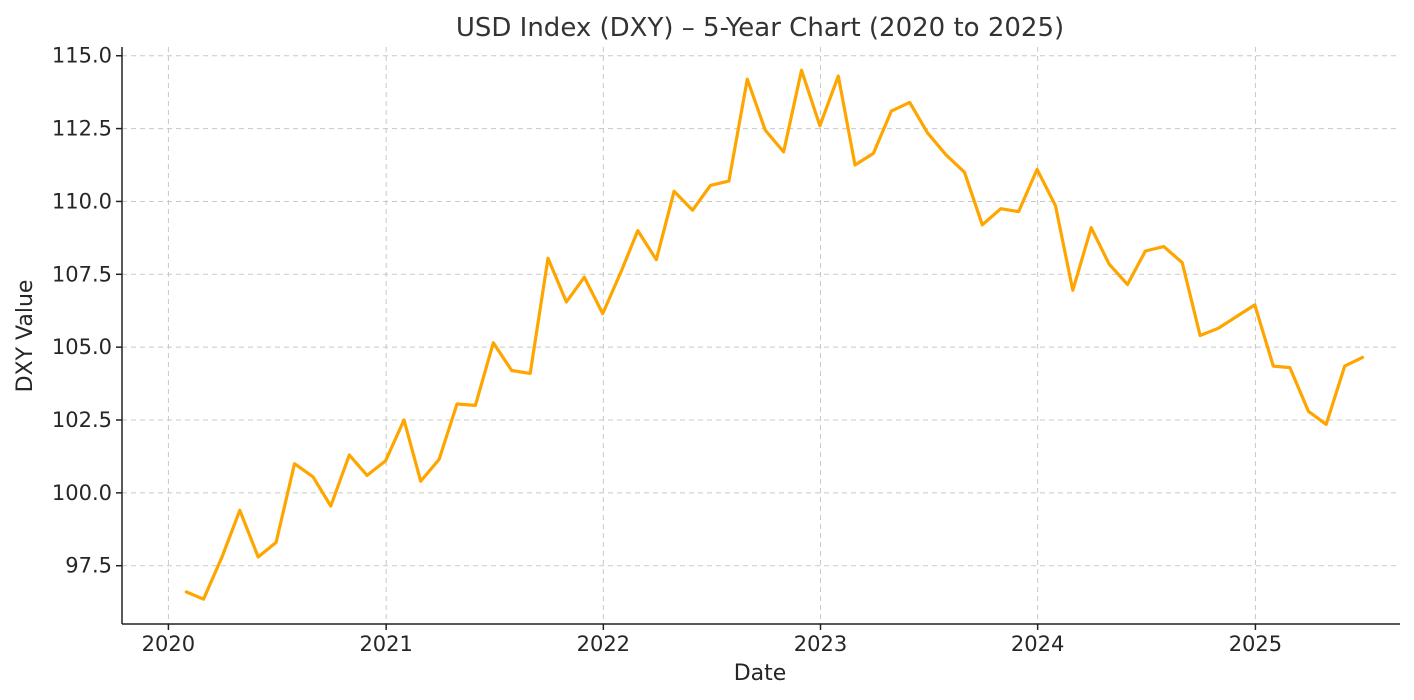 The height and width of the screenshot is (700, 1414). Describe the element at coordinates (82, 56) in the screenshot. I see `y-tick-label: 115.0` at that location.